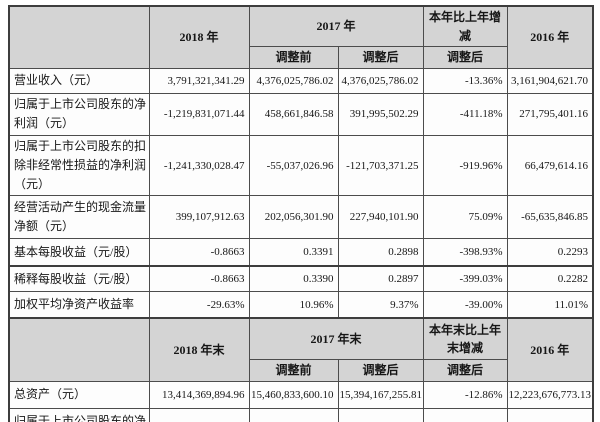 The height and width of the screenshot is (422, 600). What do you see at coordinates (336, 26) in the screenshot?
I see `col-header-2017: 2017 年` at bounding box center [336, 26].